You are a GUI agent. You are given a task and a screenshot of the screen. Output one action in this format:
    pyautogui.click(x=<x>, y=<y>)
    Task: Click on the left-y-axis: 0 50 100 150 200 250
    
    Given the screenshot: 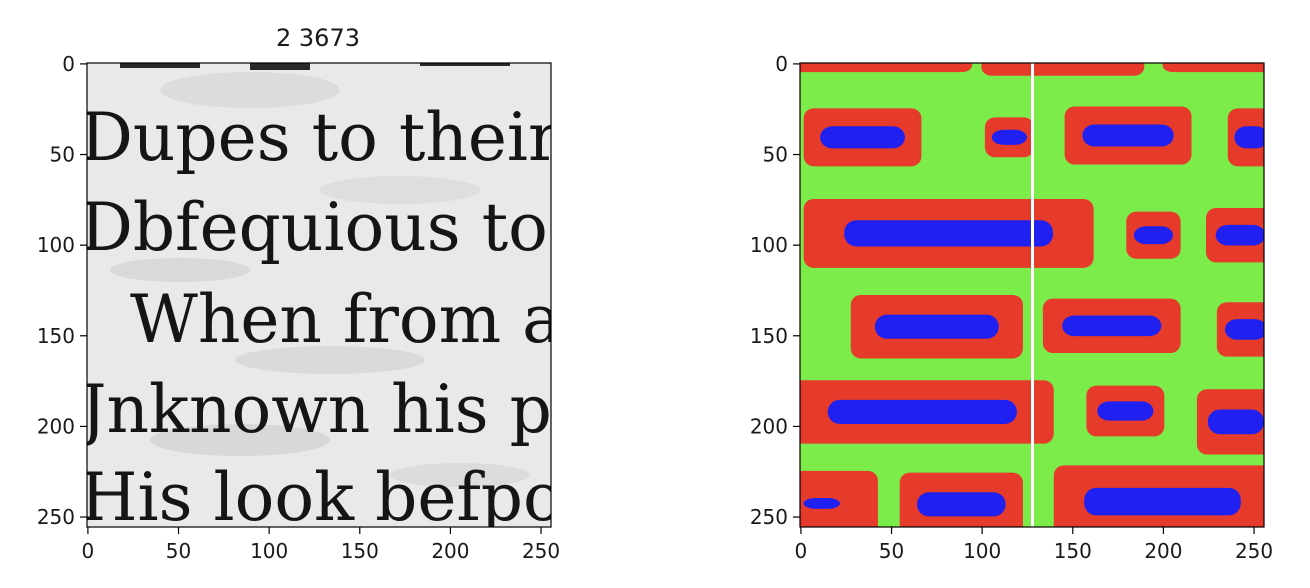 What is the action you would take?
    pyautogui.click(x=62, y=290)
    